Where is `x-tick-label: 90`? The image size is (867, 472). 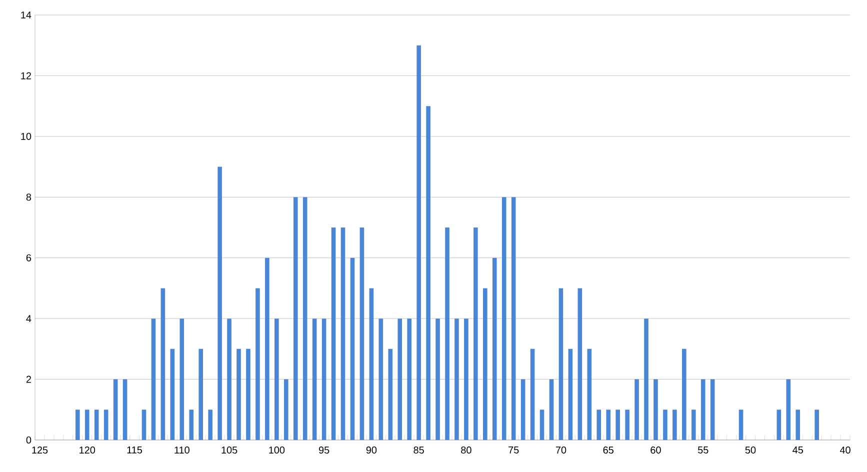
x-tick-label: 90 is located at coordinates (371, 450).